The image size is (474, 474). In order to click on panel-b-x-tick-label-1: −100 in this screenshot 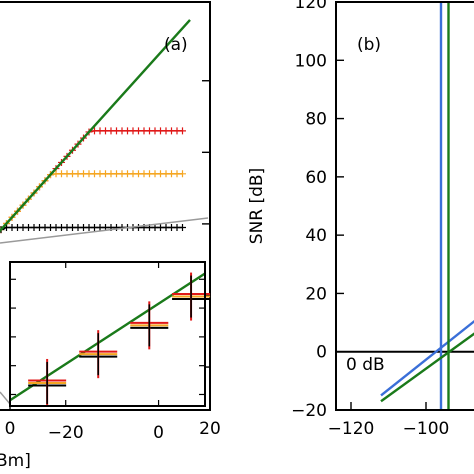, I will do `click(426, 429)`.